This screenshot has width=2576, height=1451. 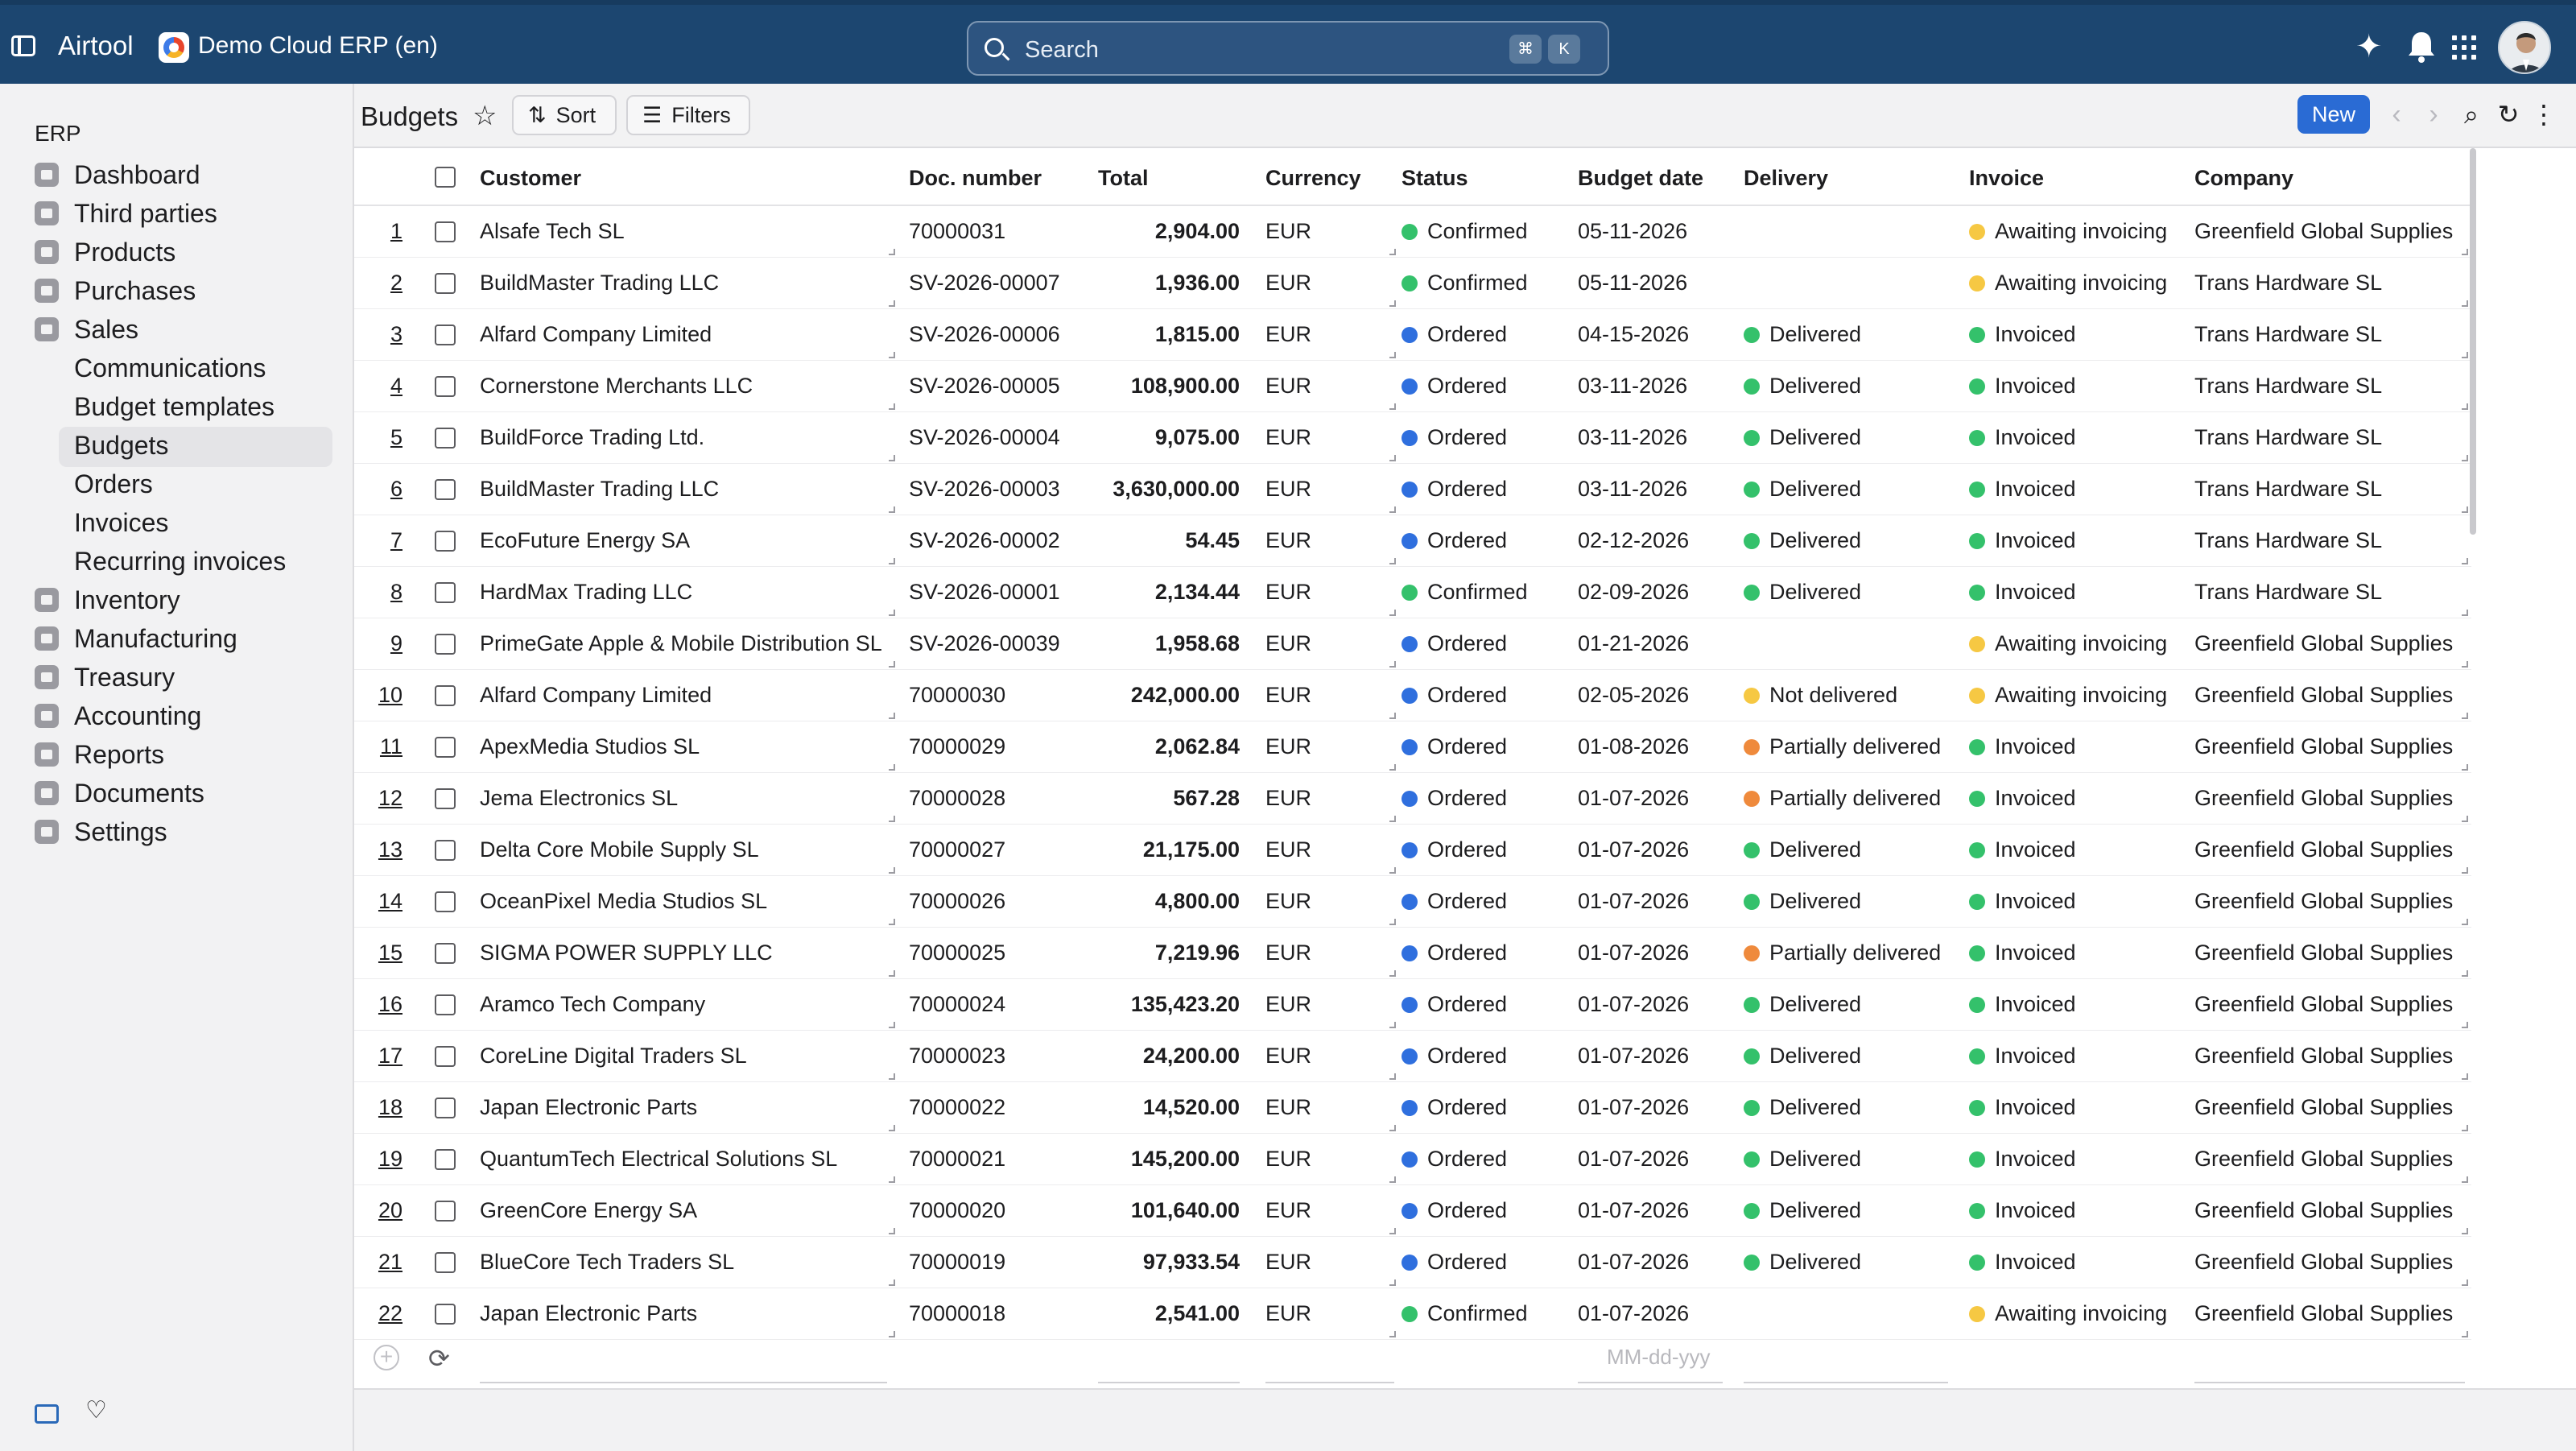 I want to click on row-number-link: 21, so click(x=390, y=1262).